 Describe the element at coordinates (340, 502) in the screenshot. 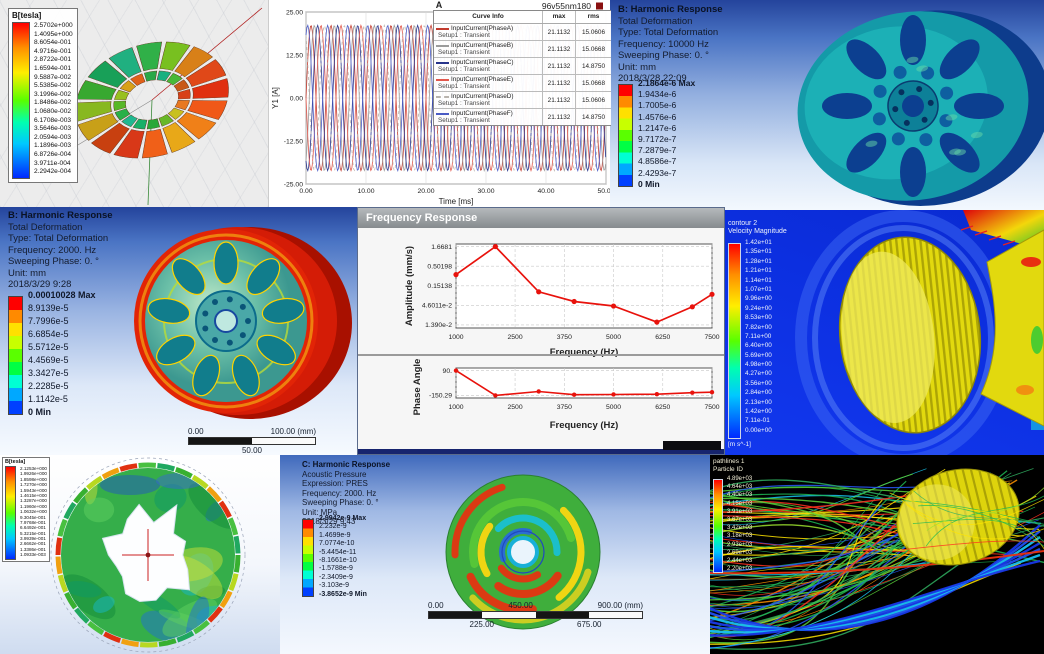

I see `annotation-line: Sweeping Phase: 0. °` at that location.